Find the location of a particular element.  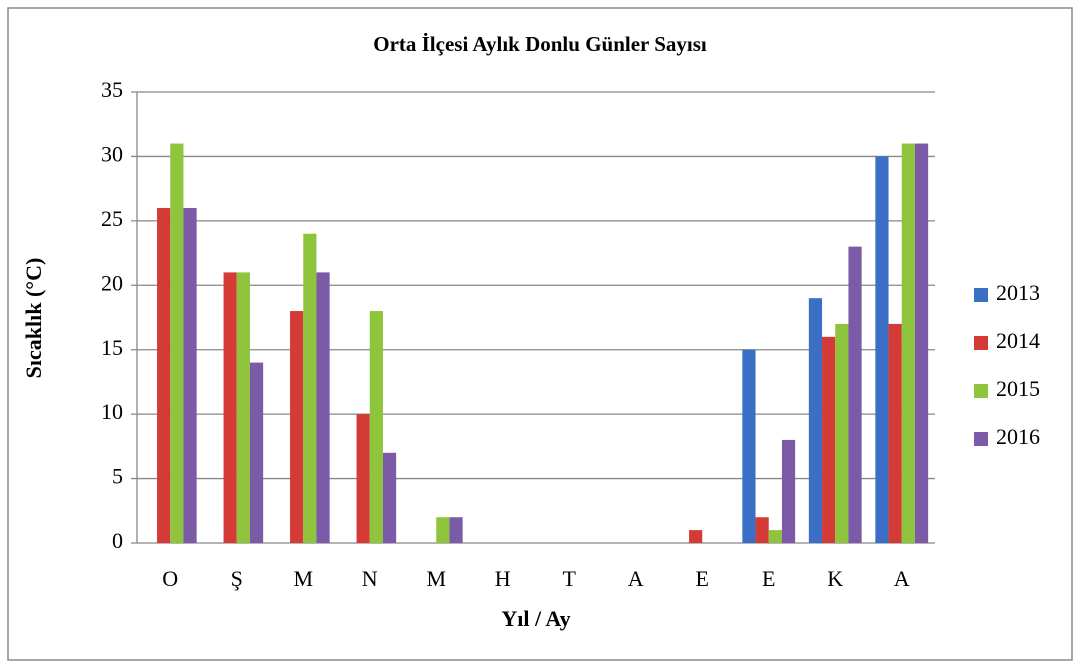

y-tick-label: 35 is located at coordinates (112, 89).